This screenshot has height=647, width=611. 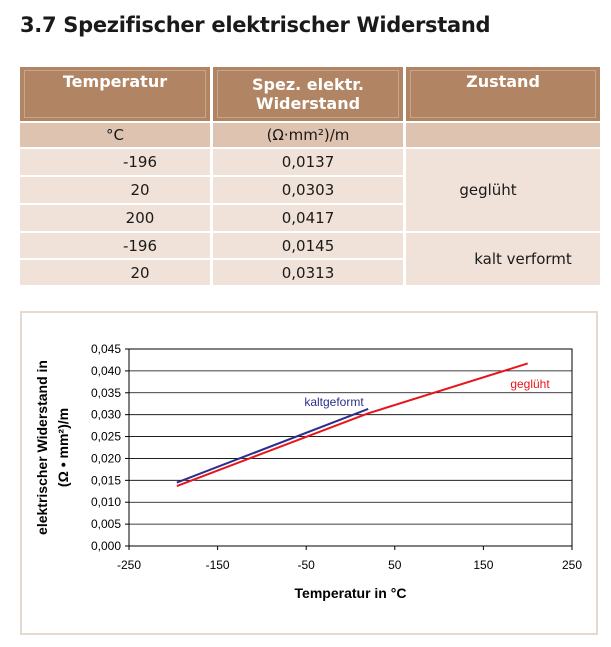 I want to click on x-tick-label: -50, so click(x=307, y=565).